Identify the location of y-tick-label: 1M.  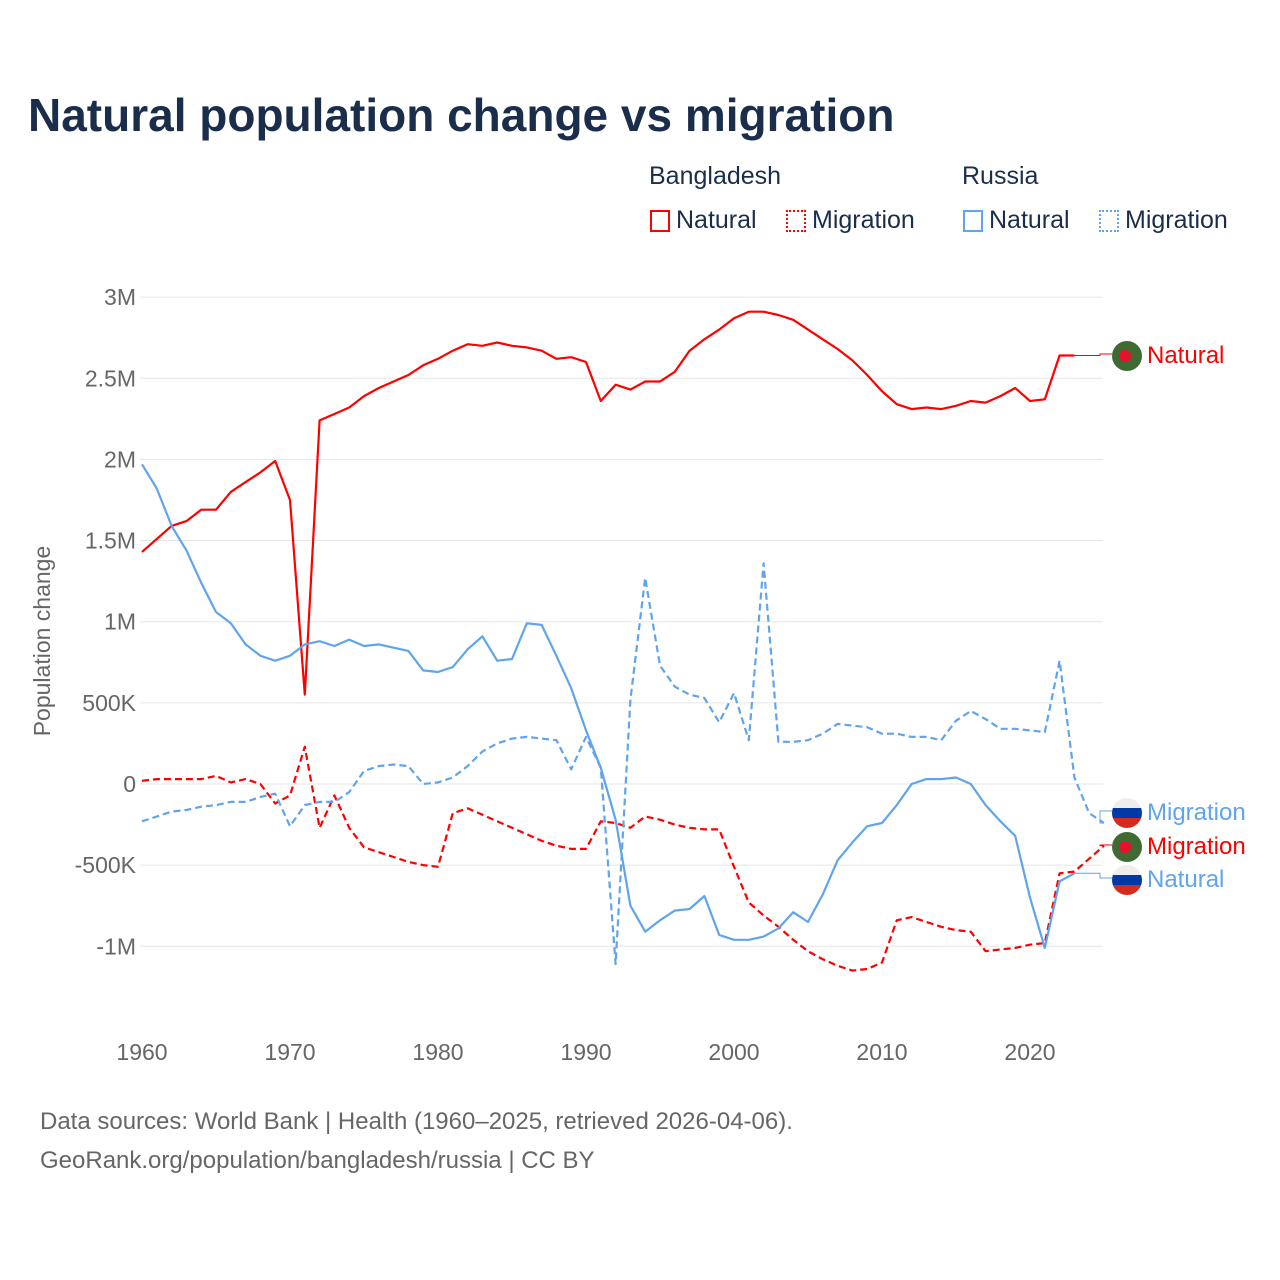
(120, 622).